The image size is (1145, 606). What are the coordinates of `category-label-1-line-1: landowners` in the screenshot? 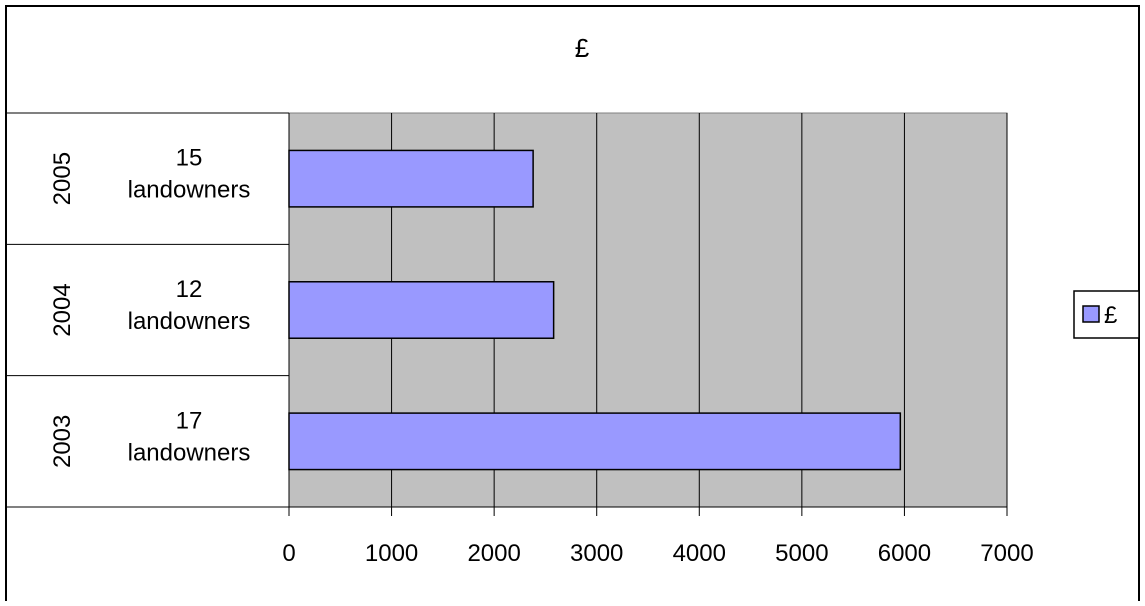 It's located at (189, 321).